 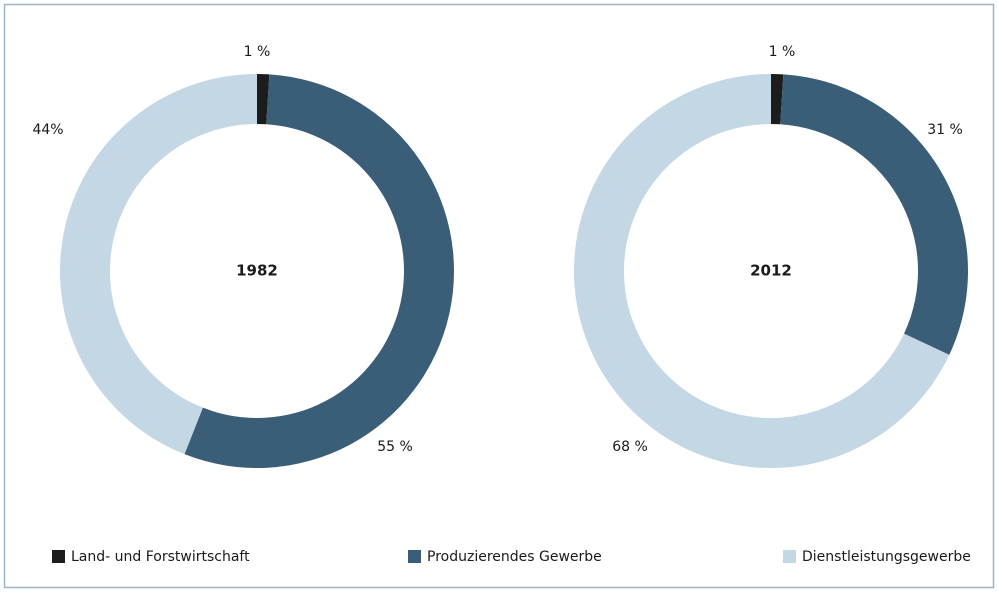 What do you see at coordinates (160, 557) in the screenshot?
I see `legend-label: Land- und Forstwirtschaft` at bounding box center [160, 557].